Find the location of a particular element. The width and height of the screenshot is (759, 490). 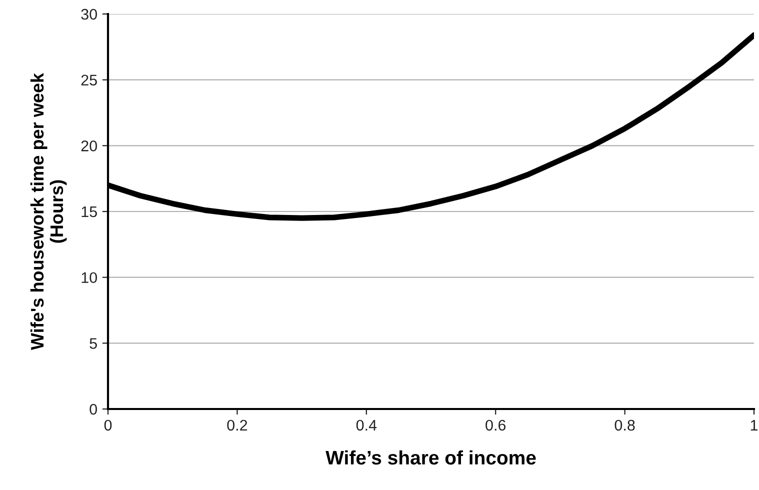

x-tick-label: 1 is located at coordinates (754, 425).